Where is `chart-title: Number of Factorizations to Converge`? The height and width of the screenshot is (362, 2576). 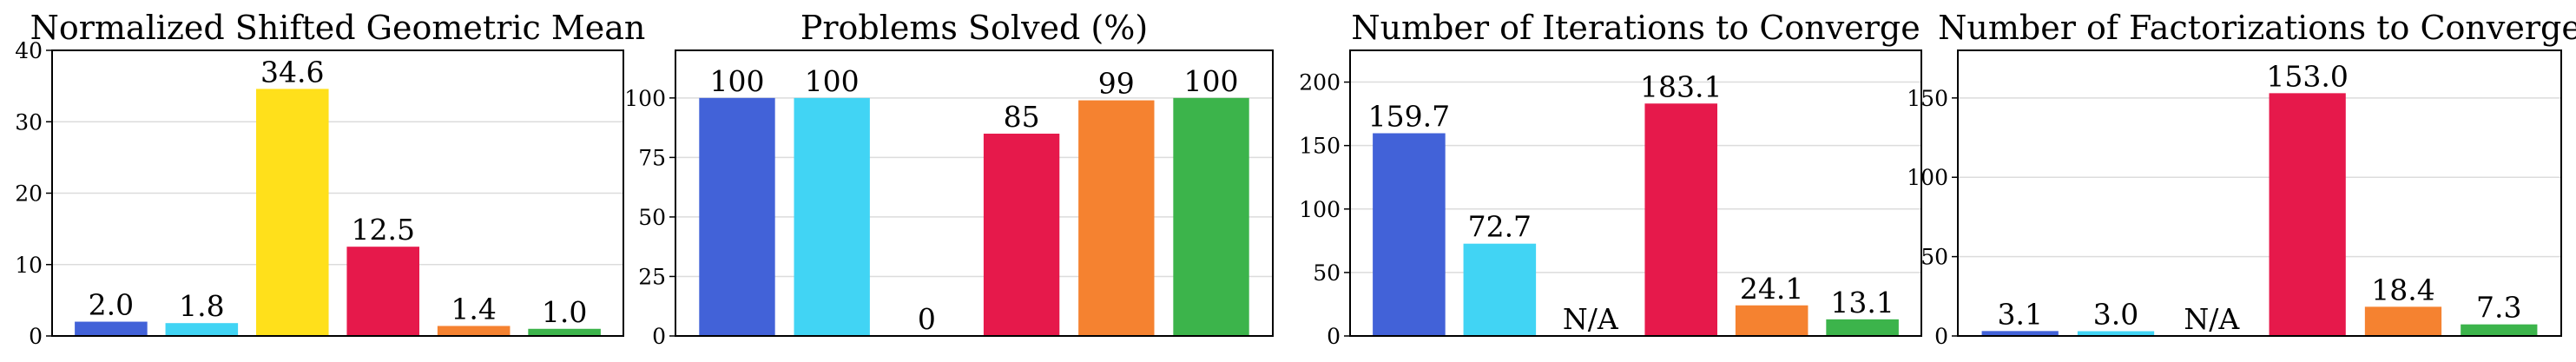 chart-title: Number of Factorizations to Converge is located at coordinates (2257, 28).